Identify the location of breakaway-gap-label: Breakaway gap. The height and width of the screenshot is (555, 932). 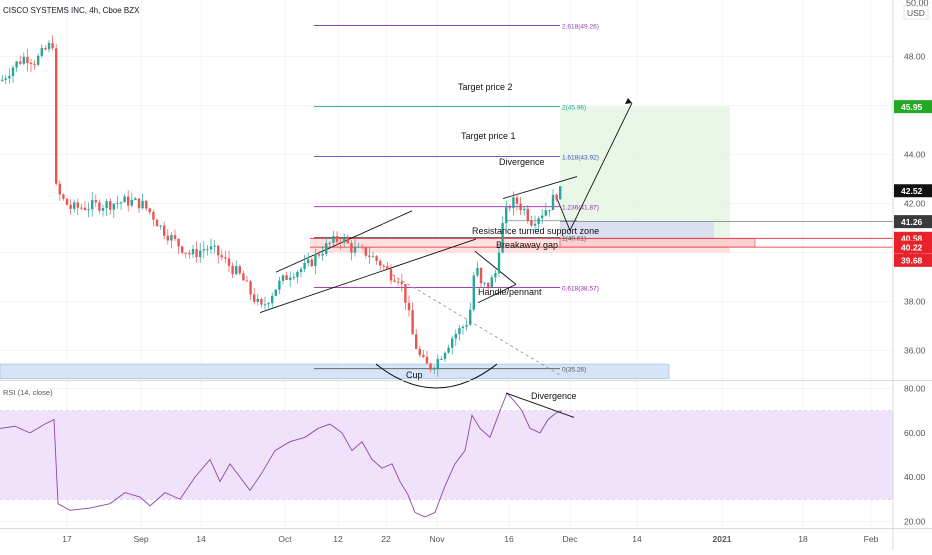
(527, 245).